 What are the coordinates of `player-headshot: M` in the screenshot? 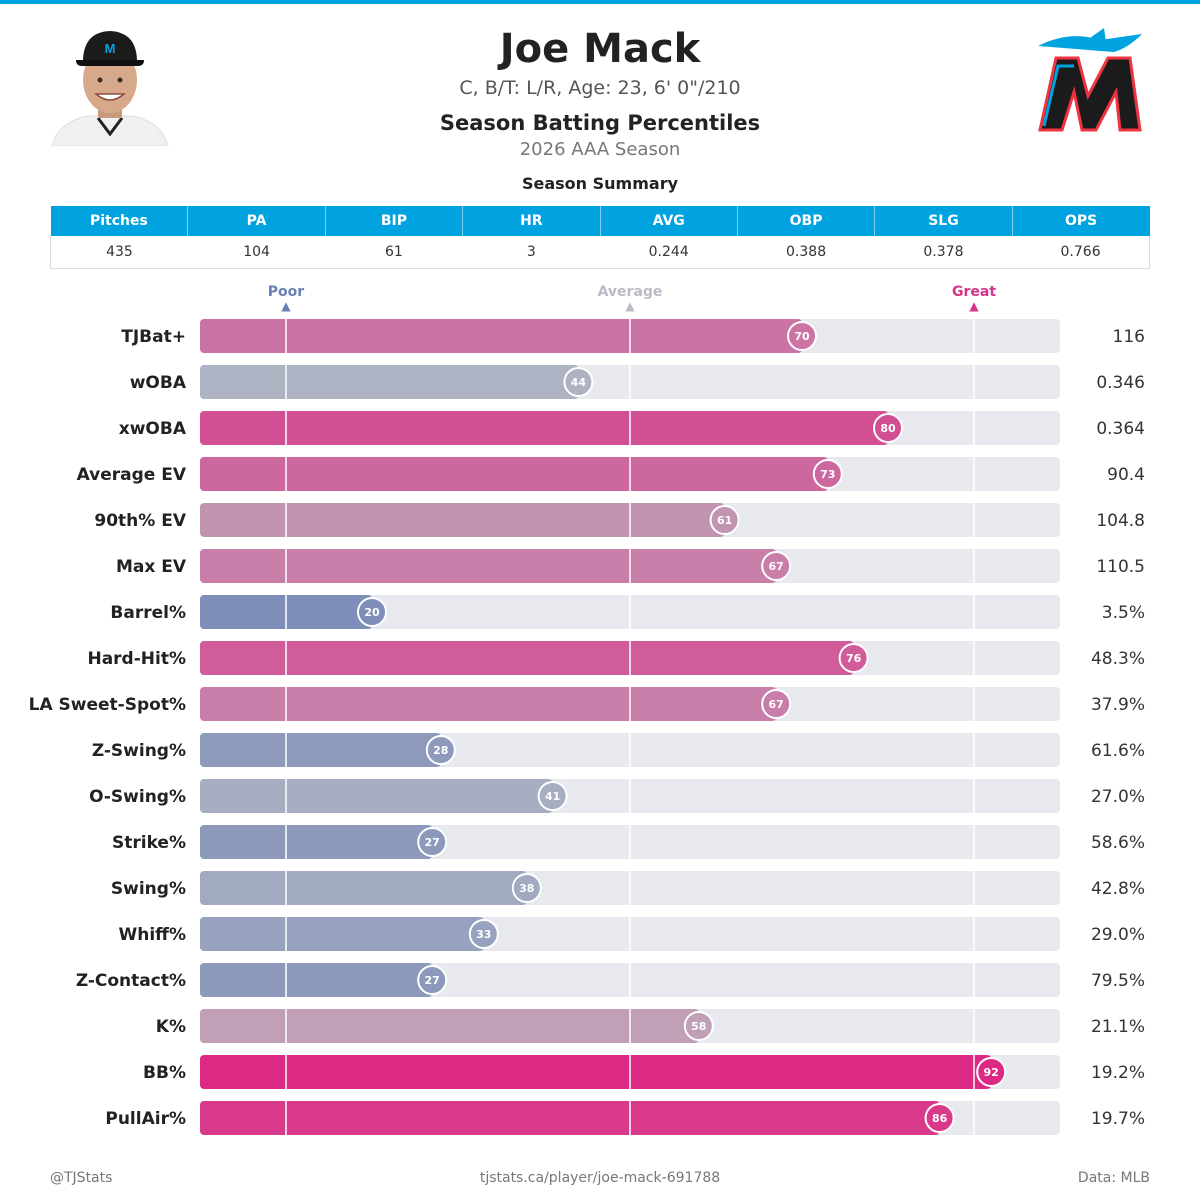 It's located at (110, 86).